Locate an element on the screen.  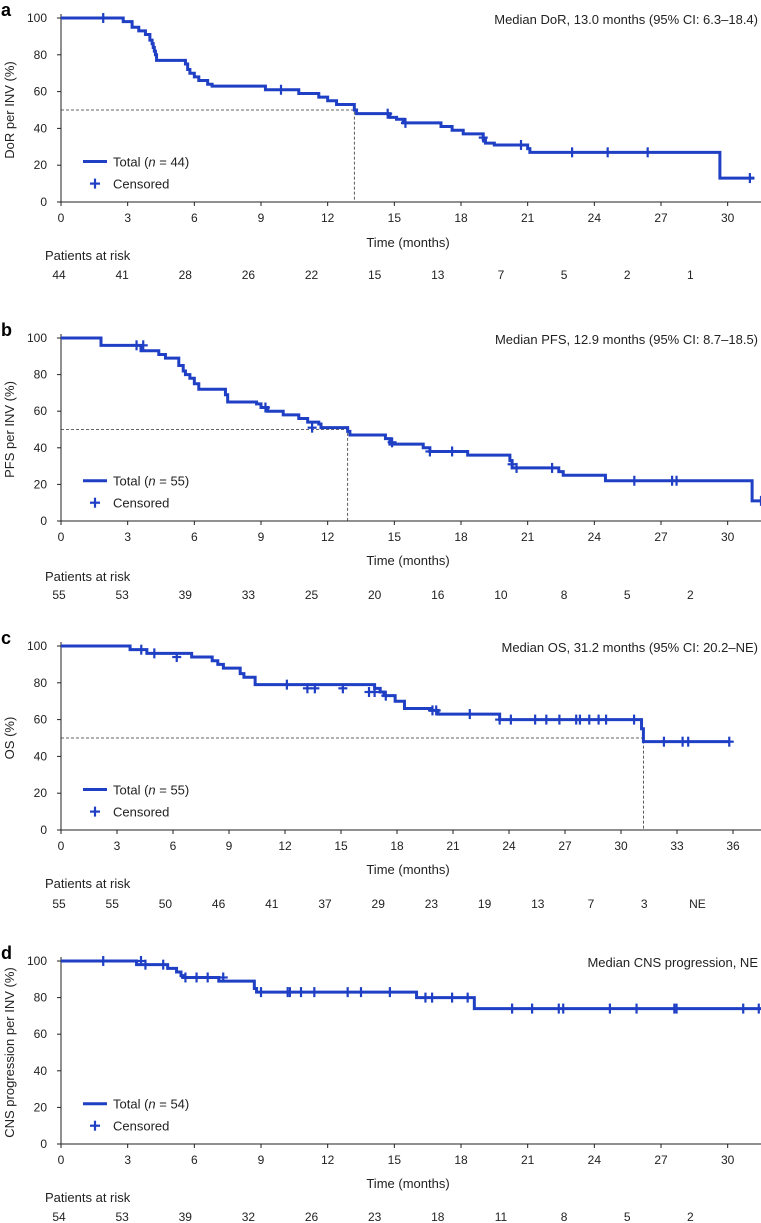
median-label: Median OS, 31.2 months (95% CI: 20.2–NE) is located at coordinates (629, 647).